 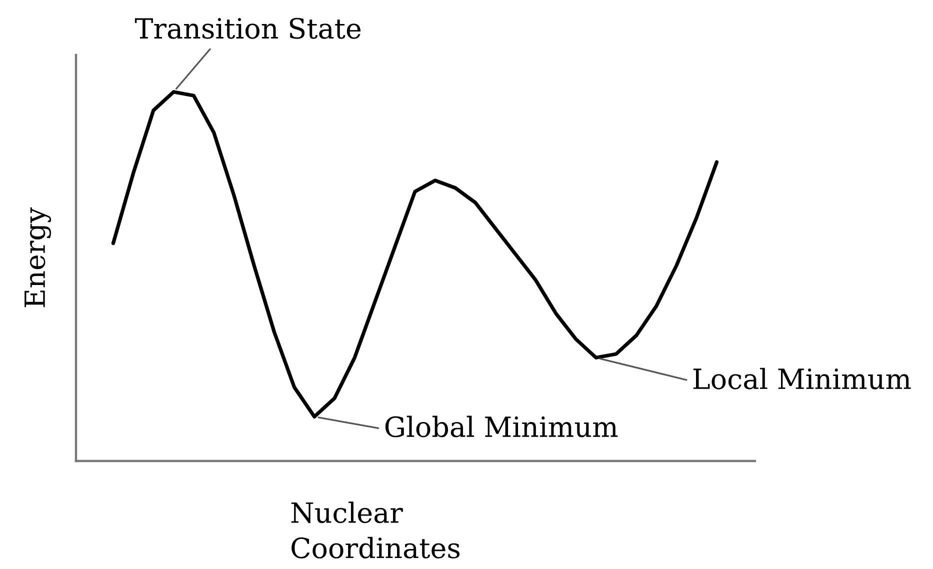 I want to click on annotation: Local Minimum, so click(x=802, y=379).